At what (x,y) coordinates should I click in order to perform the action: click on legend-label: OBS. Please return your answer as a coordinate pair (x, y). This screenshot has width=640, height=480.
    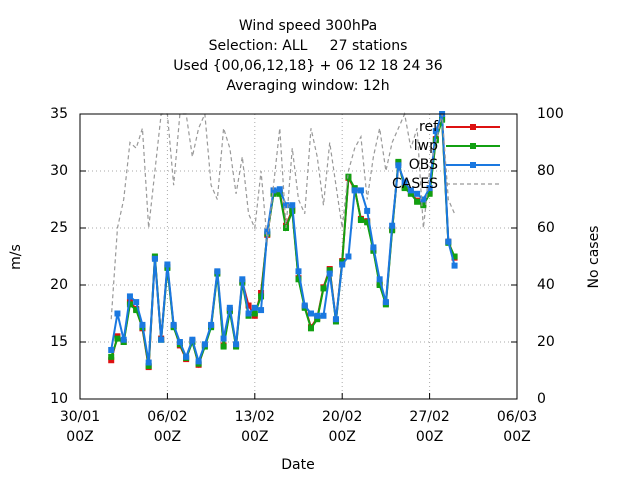
    Looking at the image, I should click on (423, 165).